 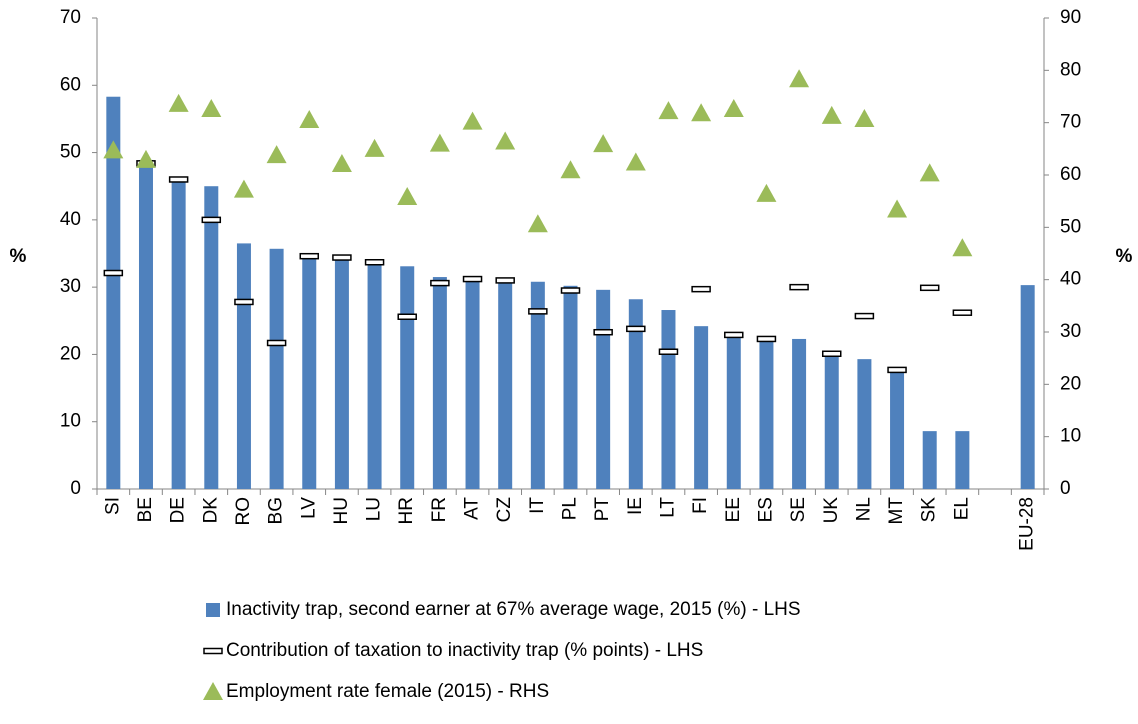 I want to click on y2-tick-label: 90, so click(x=1070, y=17).